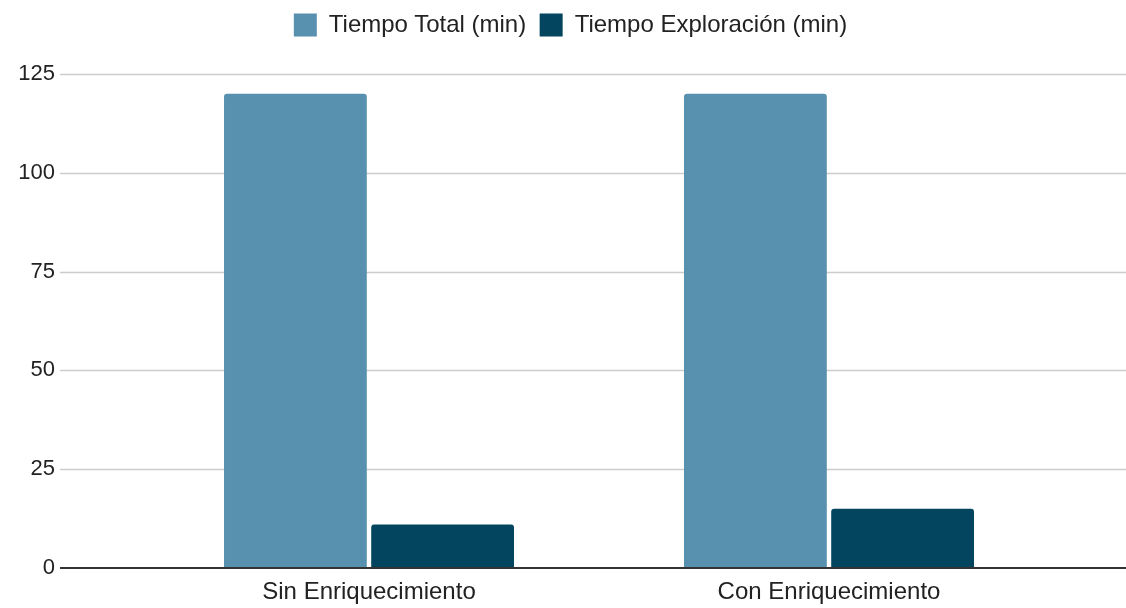 The image size is (1126, 608). Describe the element at coordinates (36, 171) in the screenshot. I see `y-tick-label: 100` at that location.